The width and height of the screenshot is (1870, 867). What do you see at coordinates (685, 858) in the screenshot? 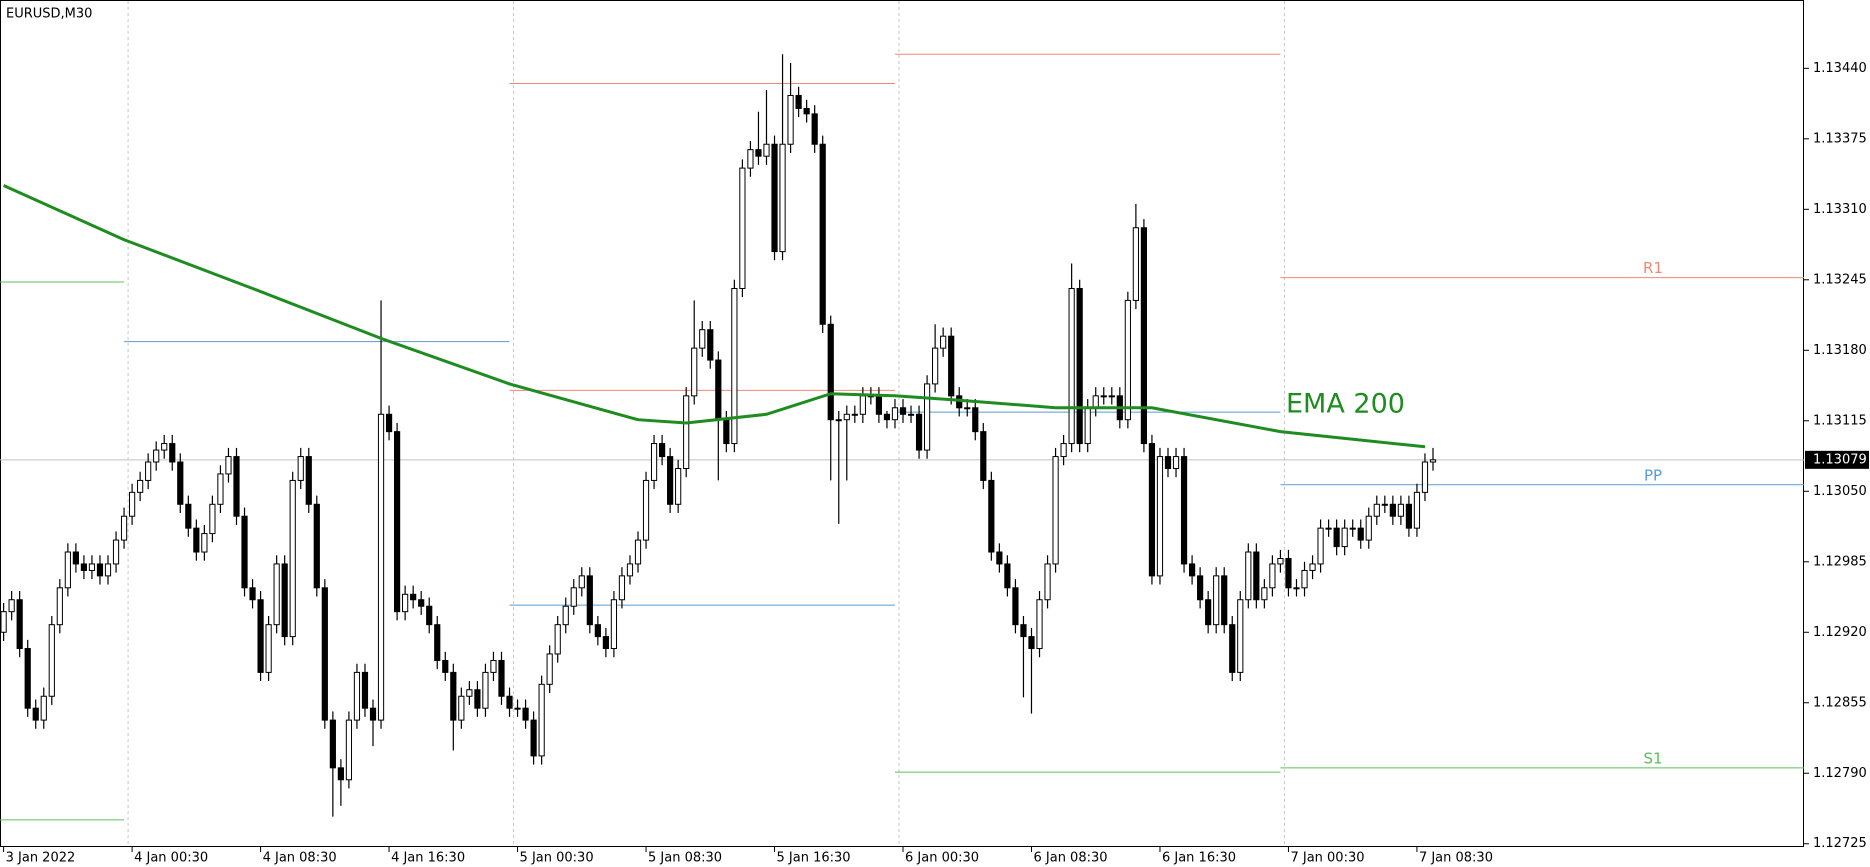
I see `x-tick-label: 5 Jan 08:30` at bounding box center [685, 858].